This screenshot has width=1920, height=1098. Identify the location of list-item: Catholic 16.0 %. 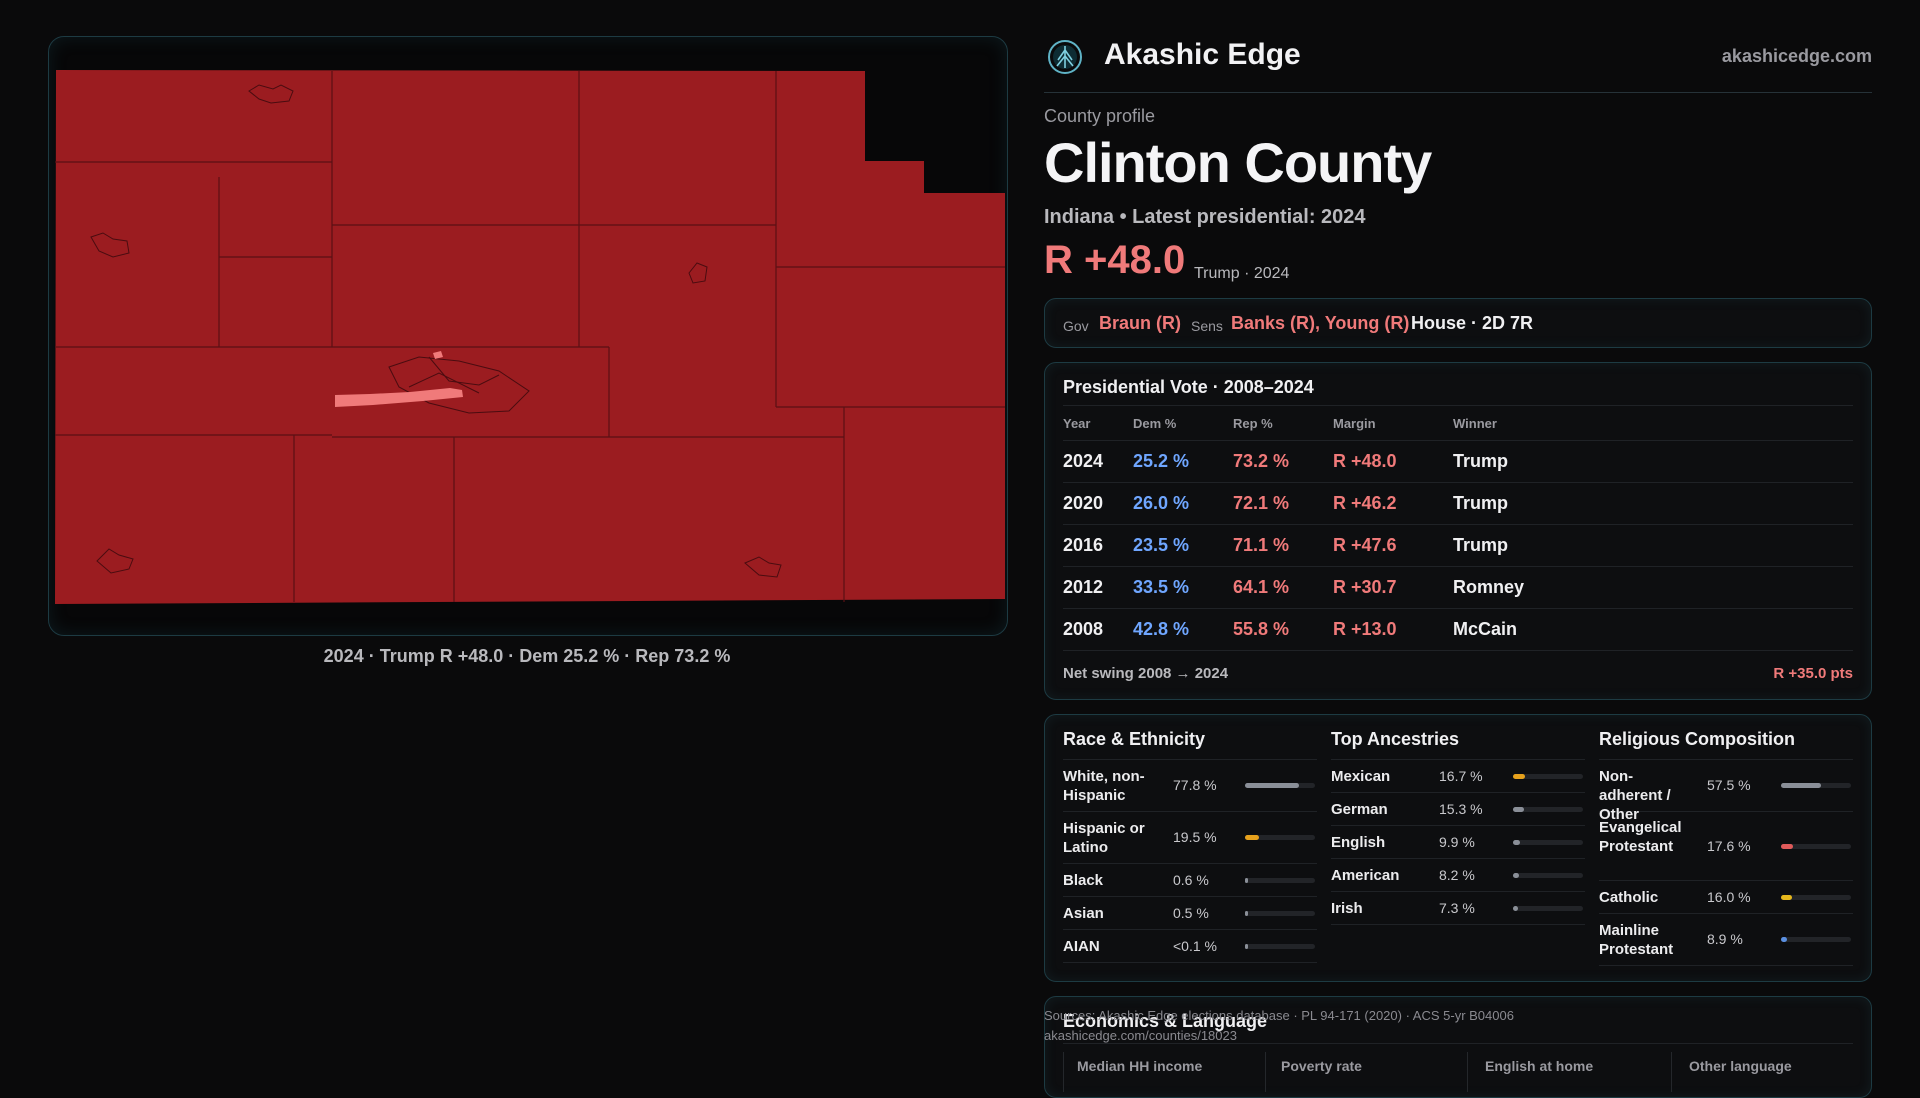
(1726, 897).